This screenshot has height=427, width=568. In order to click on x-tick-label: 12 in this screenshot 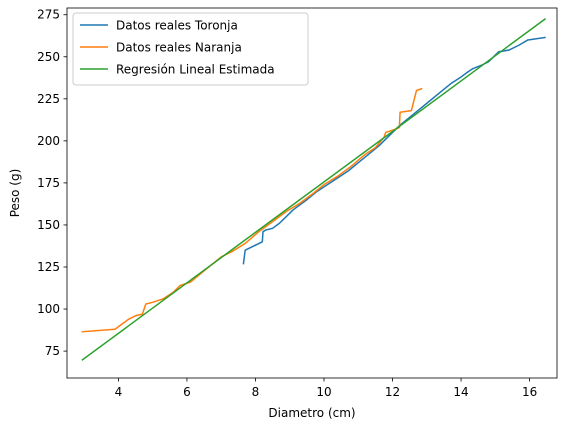, I will do `click(392, 392)`.